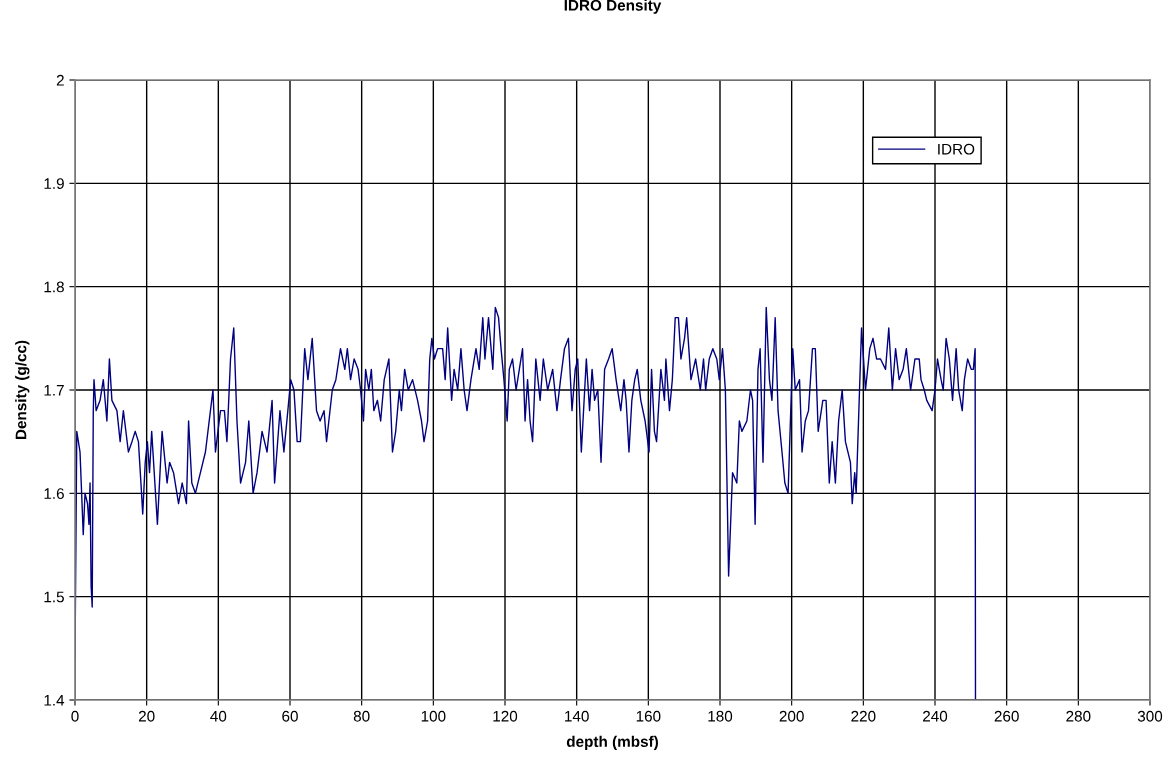 This screenshot has height=769, width=1166. Describe the element at coordinates (1006, 716) in the screenshot. I see `x-tick-label: 260` at that location.